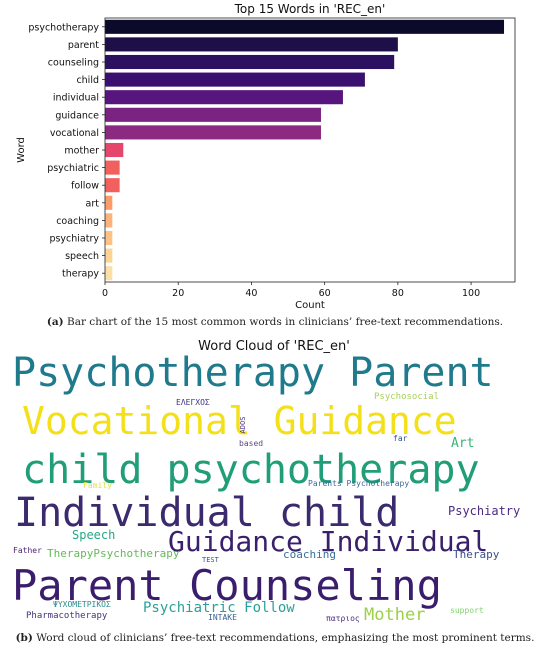 The height and width of the screenshot is (650, 550). I want to click on x-tick-label: 60, so click(325, 293).